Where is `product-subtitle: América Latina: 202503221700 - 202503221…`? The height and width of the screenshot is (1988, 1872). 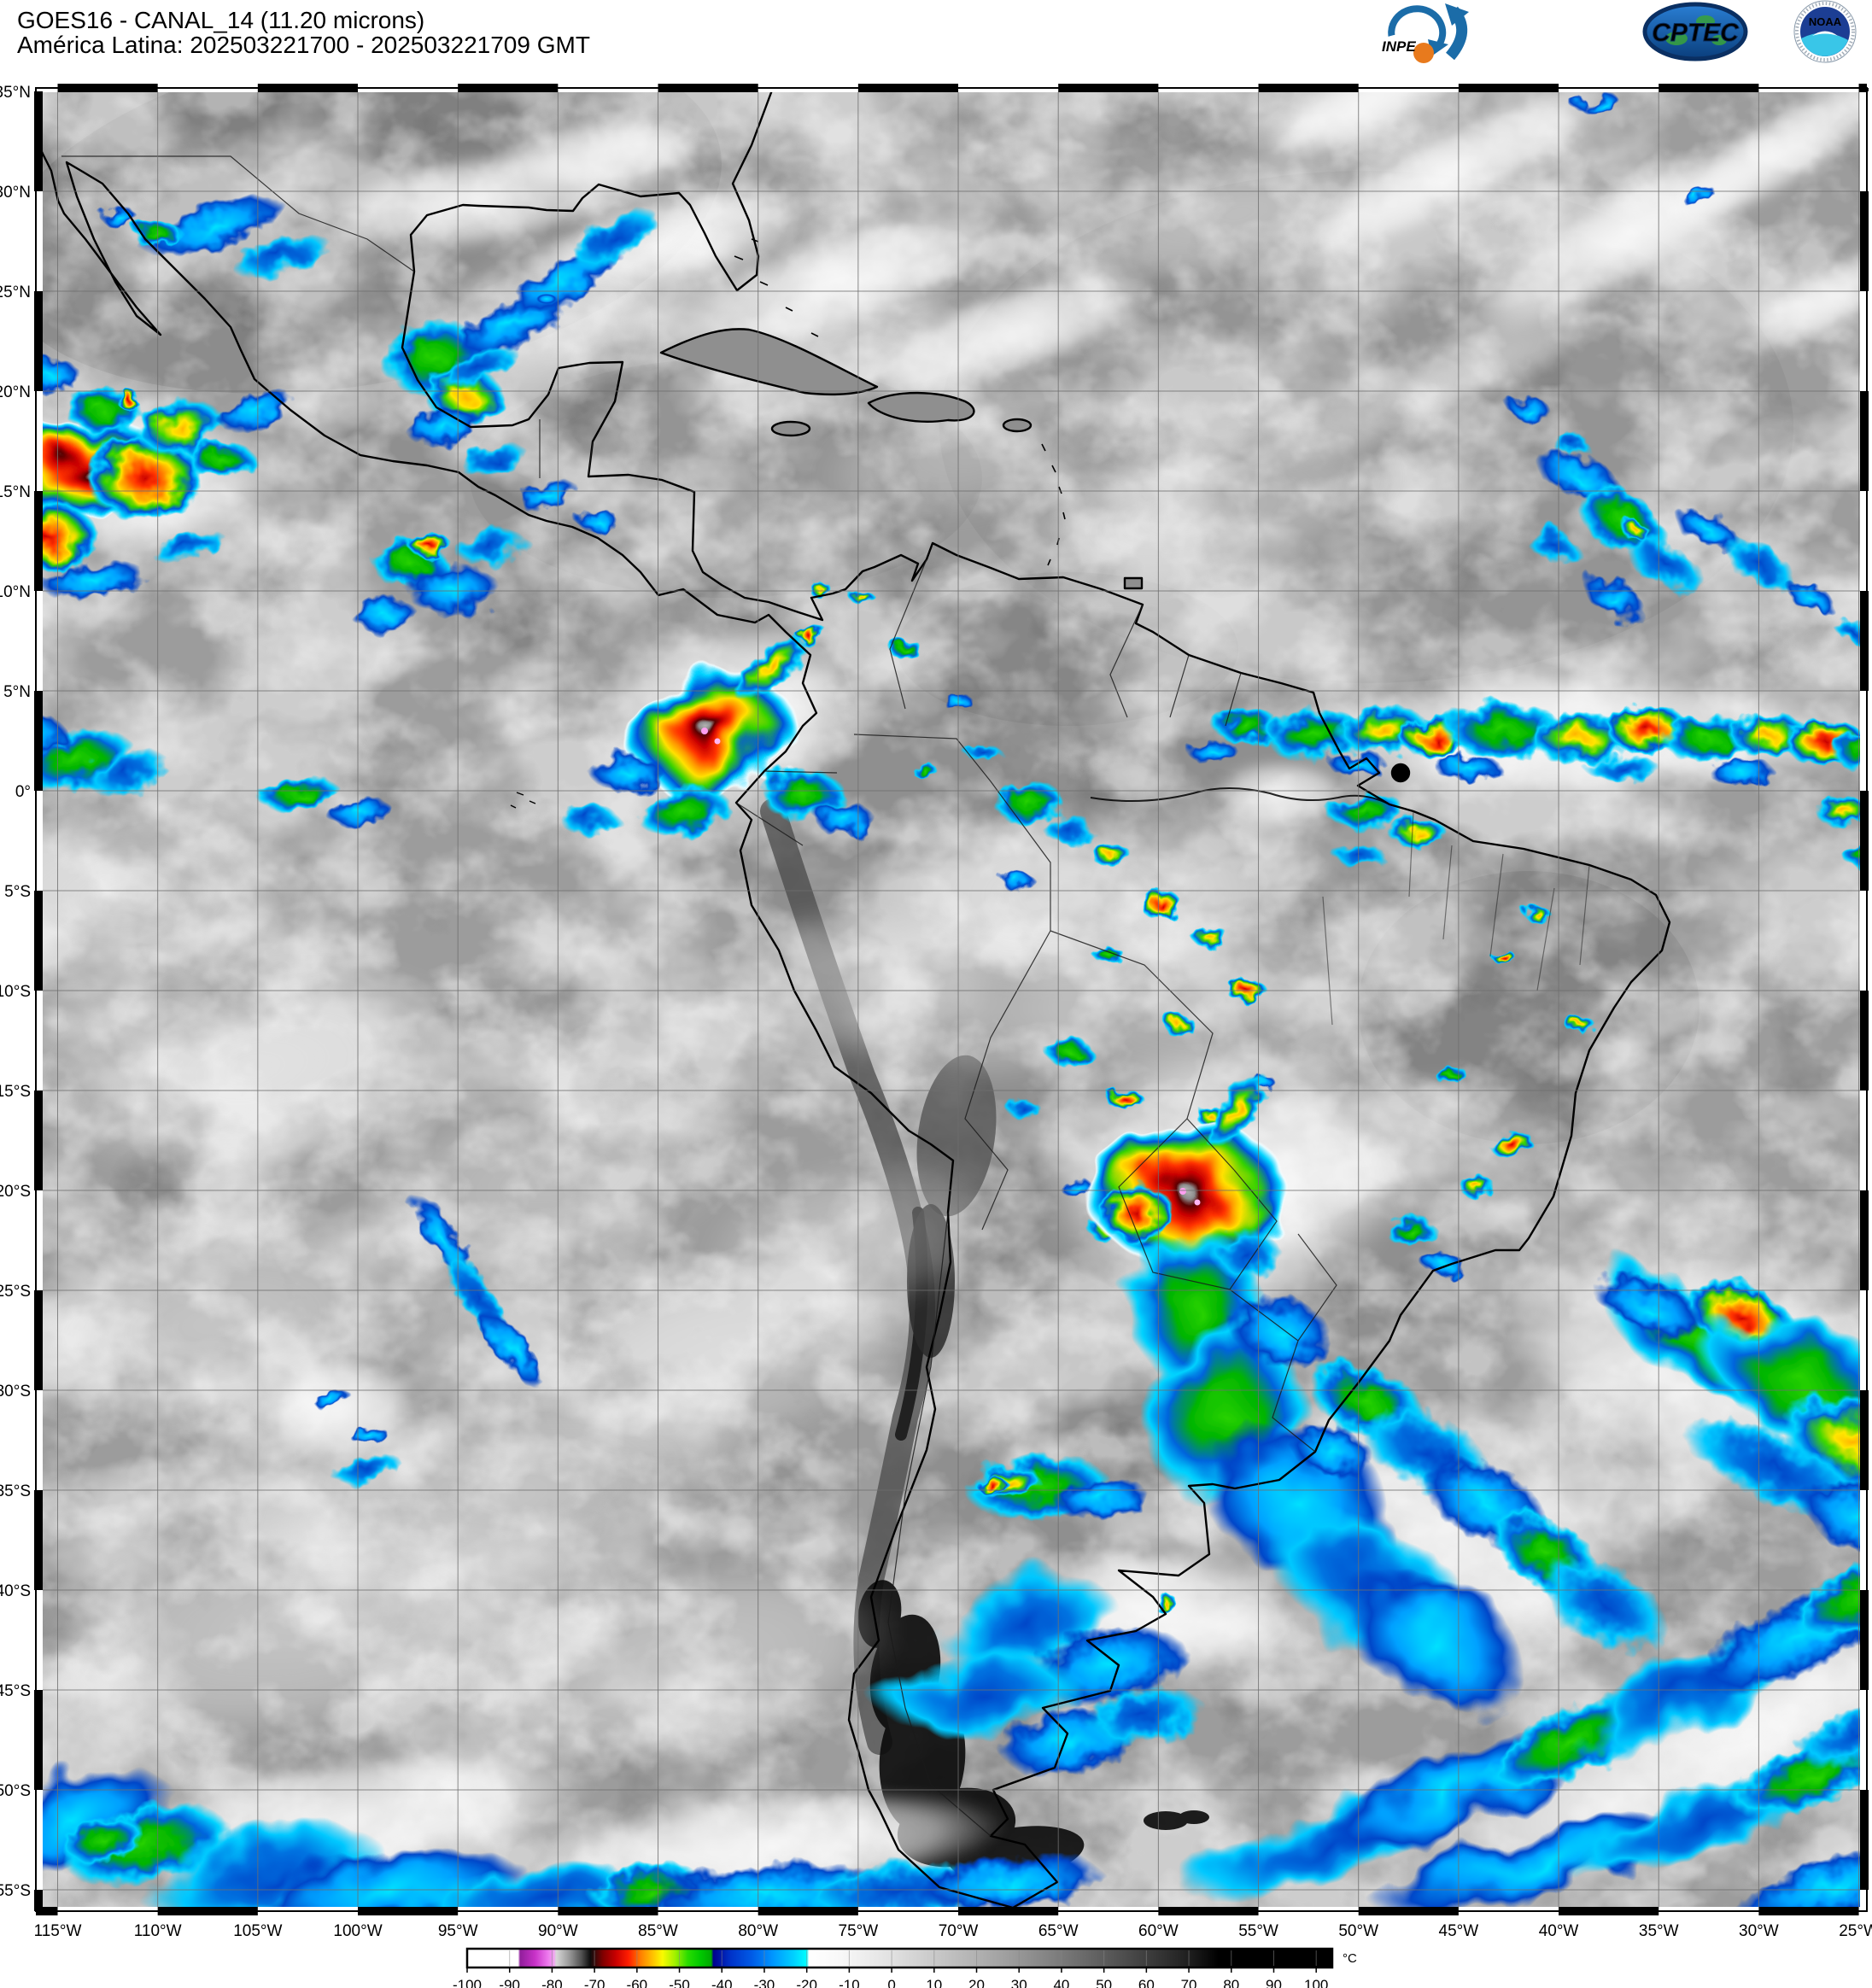 product-subtitle: América Latina: 202503221700 - 202503221… is located at coordinates (303, 45).